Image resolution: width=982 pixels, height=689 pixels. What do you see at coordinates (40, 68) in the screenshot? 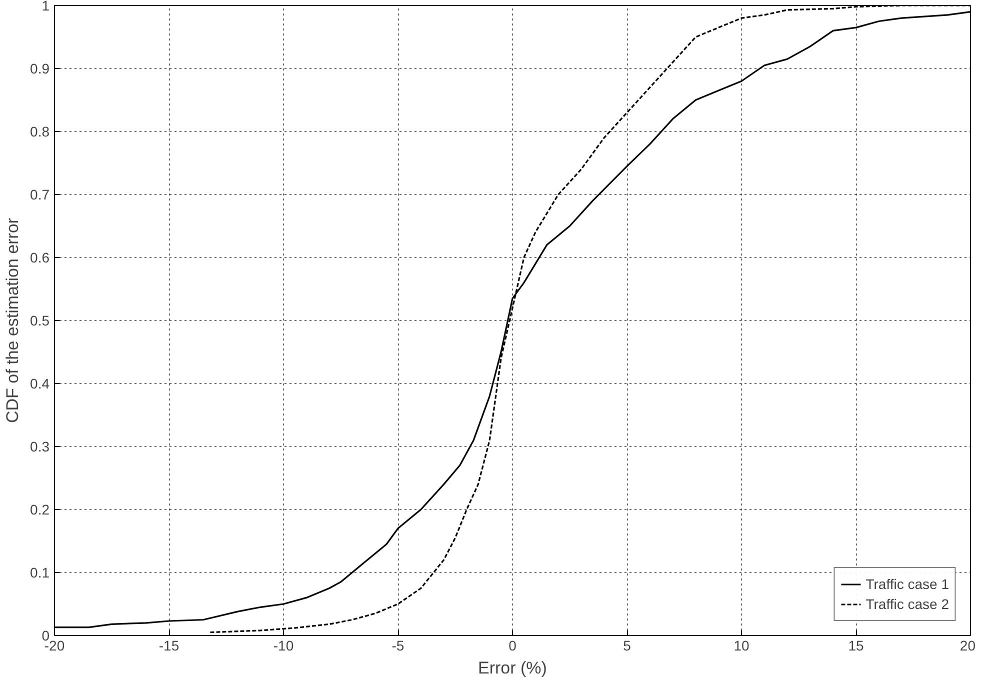
I see `y-tick-label: 0.9` at bounding box center [40, 68].